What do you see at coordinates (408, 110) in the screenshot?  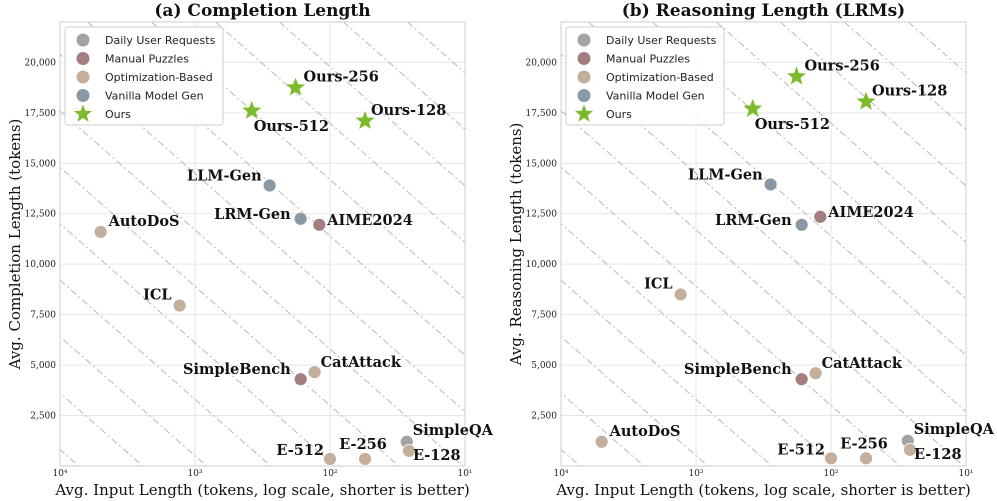 I see `data-point-label: Ours-128` at bounding box center [408, 110].